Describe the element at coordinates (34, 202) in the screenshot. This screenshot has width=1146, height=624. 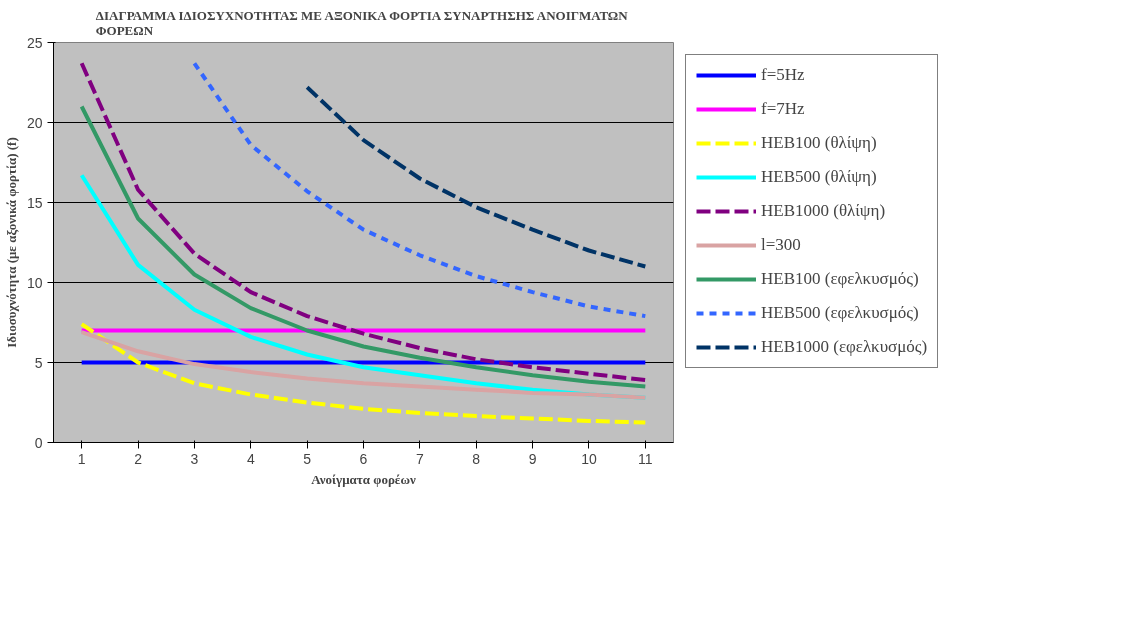
I see `y-tick-label: 15` at that location.